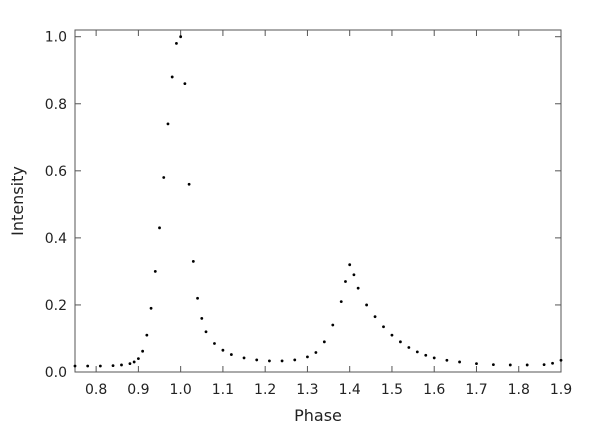 This screenshot has height=436, width=593. I want to click on x-tick-label: 1.2, so click(265, 390).